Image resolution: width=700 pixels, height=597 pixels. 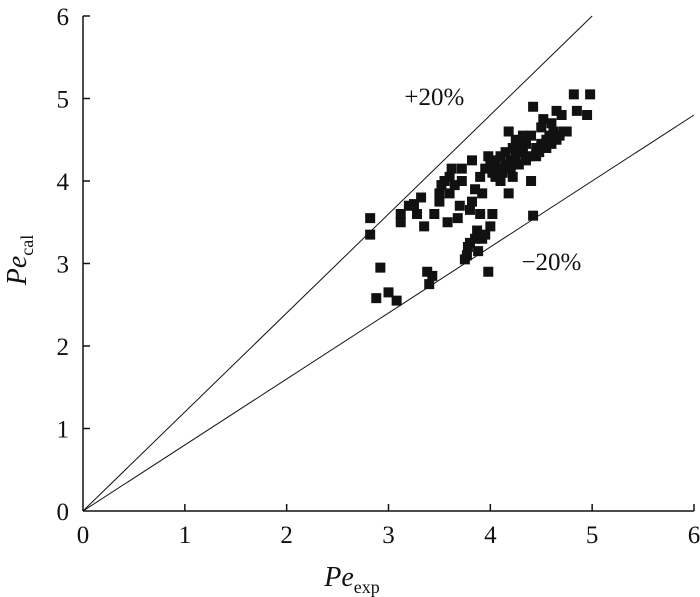 I want to click on annotation-label: +20%, so click(x=434, y=97).